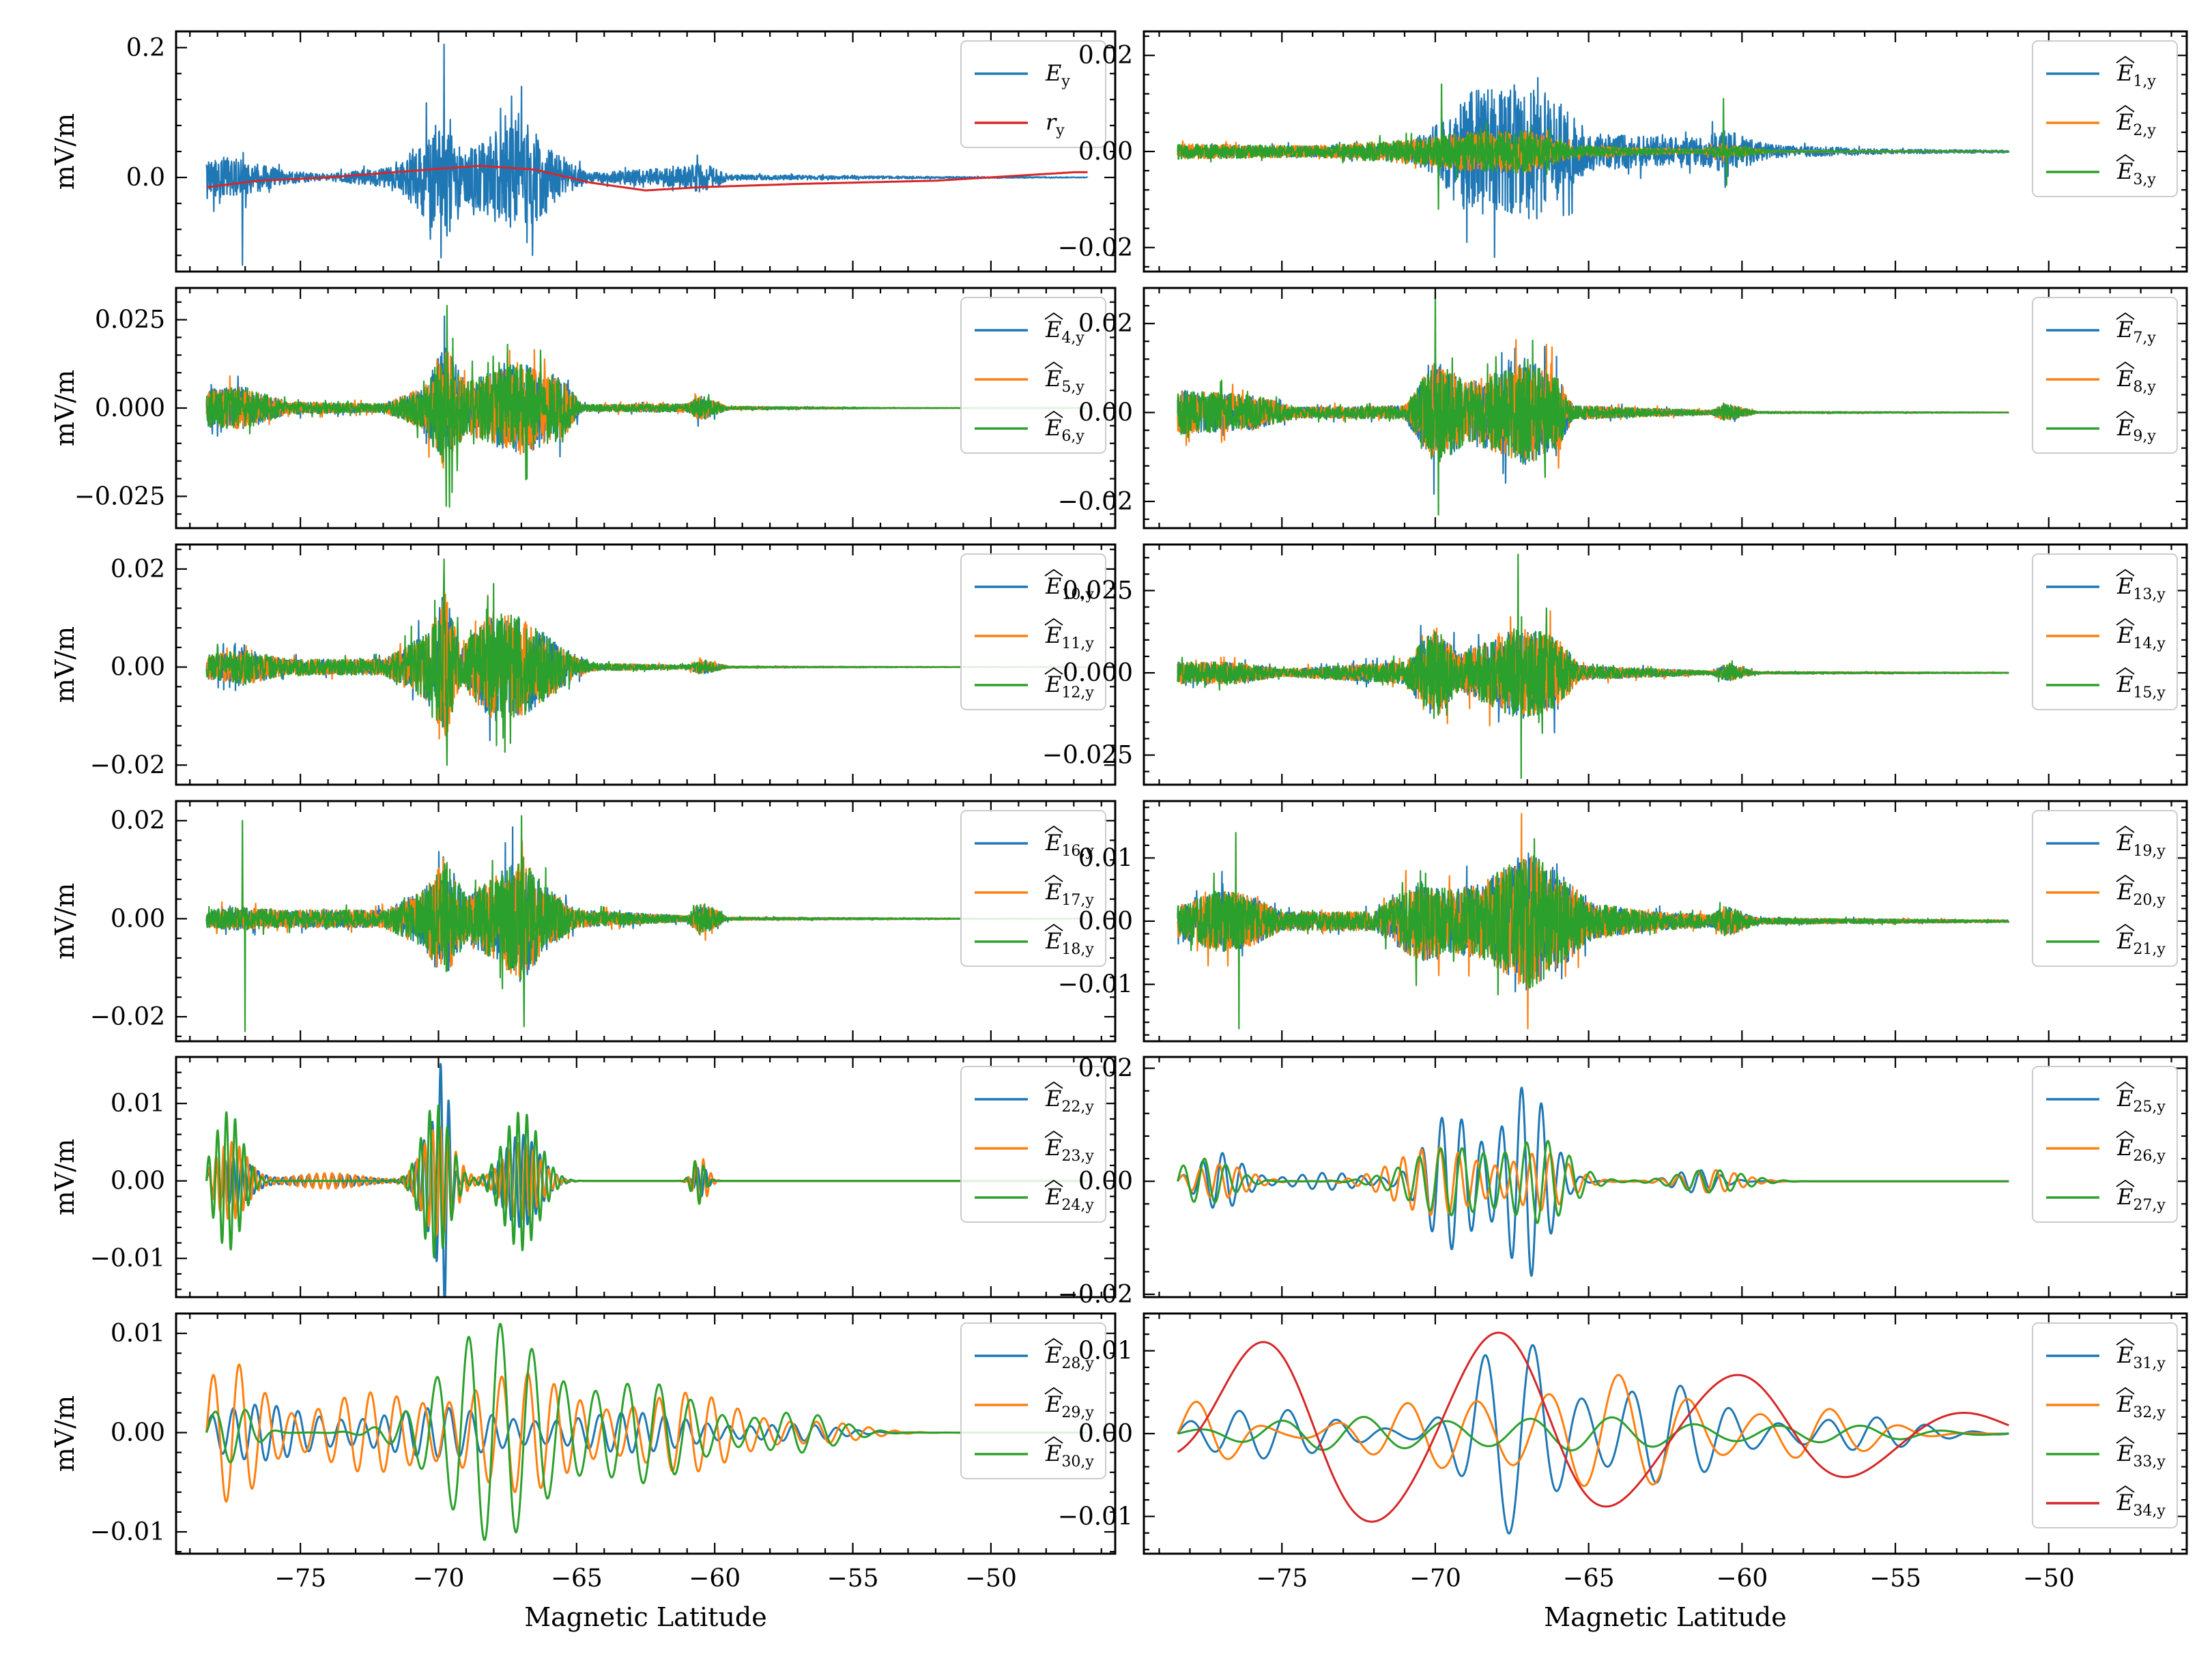 The height and width of the screenshot is (1654, 2212). Describe the element at coordinates (145, 48) in the screenshot. I see `y-tick-label: 0.2` at that location.